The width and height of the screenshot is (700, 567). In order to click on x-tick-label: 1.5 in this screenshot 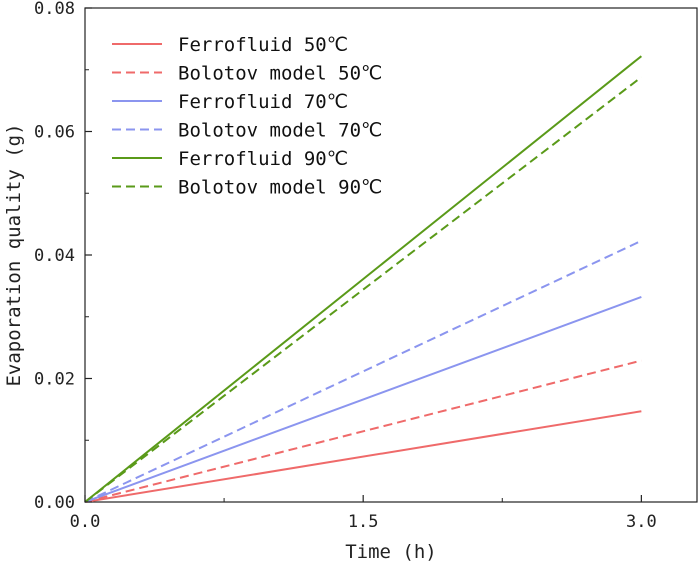, I will do `click(363, 522)`.